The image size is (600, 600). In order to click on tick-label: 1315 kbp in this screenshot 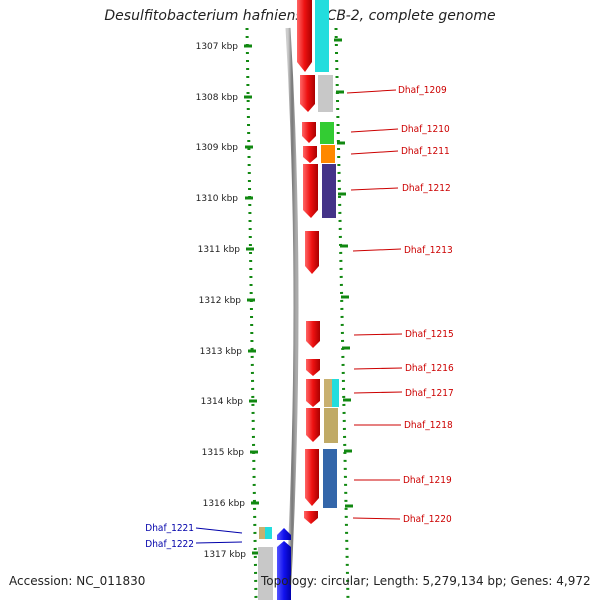, I will do `click(223, 453)`.